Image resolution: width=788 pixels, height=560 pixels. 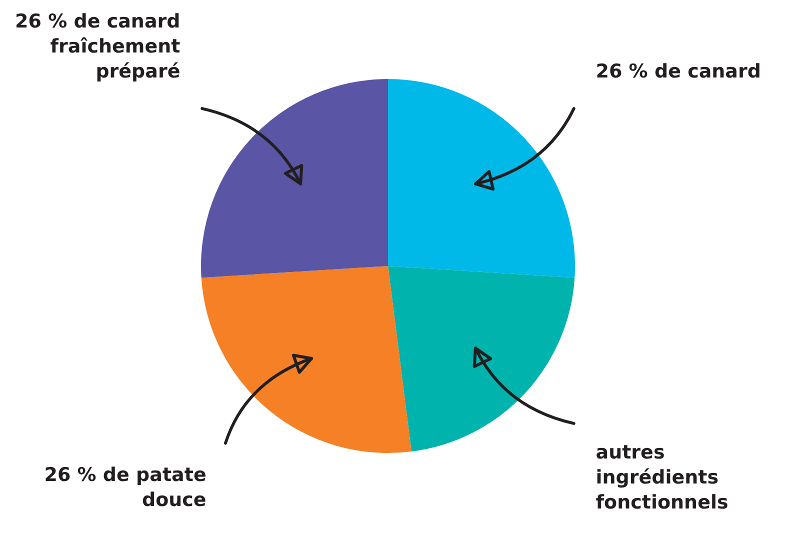 I want to click on slice-label: 26 % de canard, so click(x=678, y=71).